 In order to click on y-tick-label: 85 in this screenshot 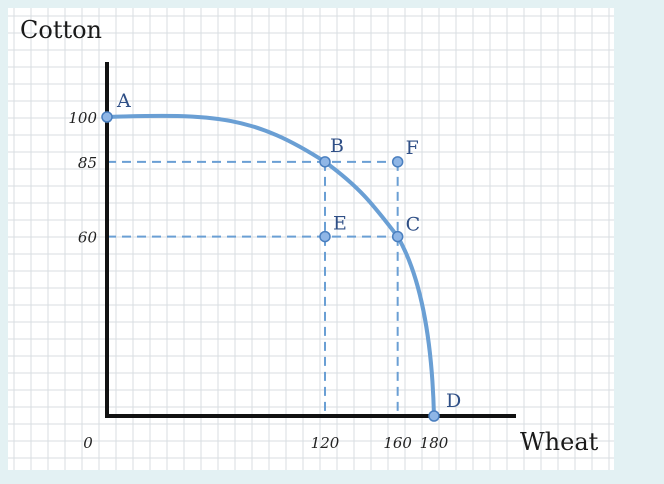, I will do `click(87, 163)`.